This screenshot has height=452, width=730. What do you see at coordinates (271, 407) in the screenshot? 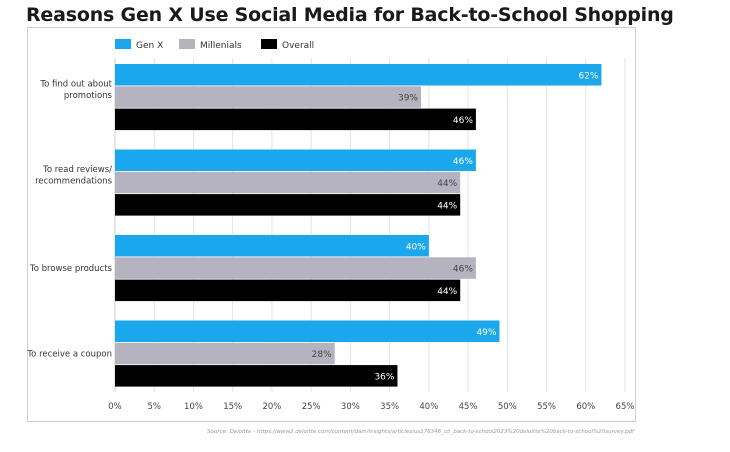
I see `x-tick-label: 20%` at bounding box center [271, 407].